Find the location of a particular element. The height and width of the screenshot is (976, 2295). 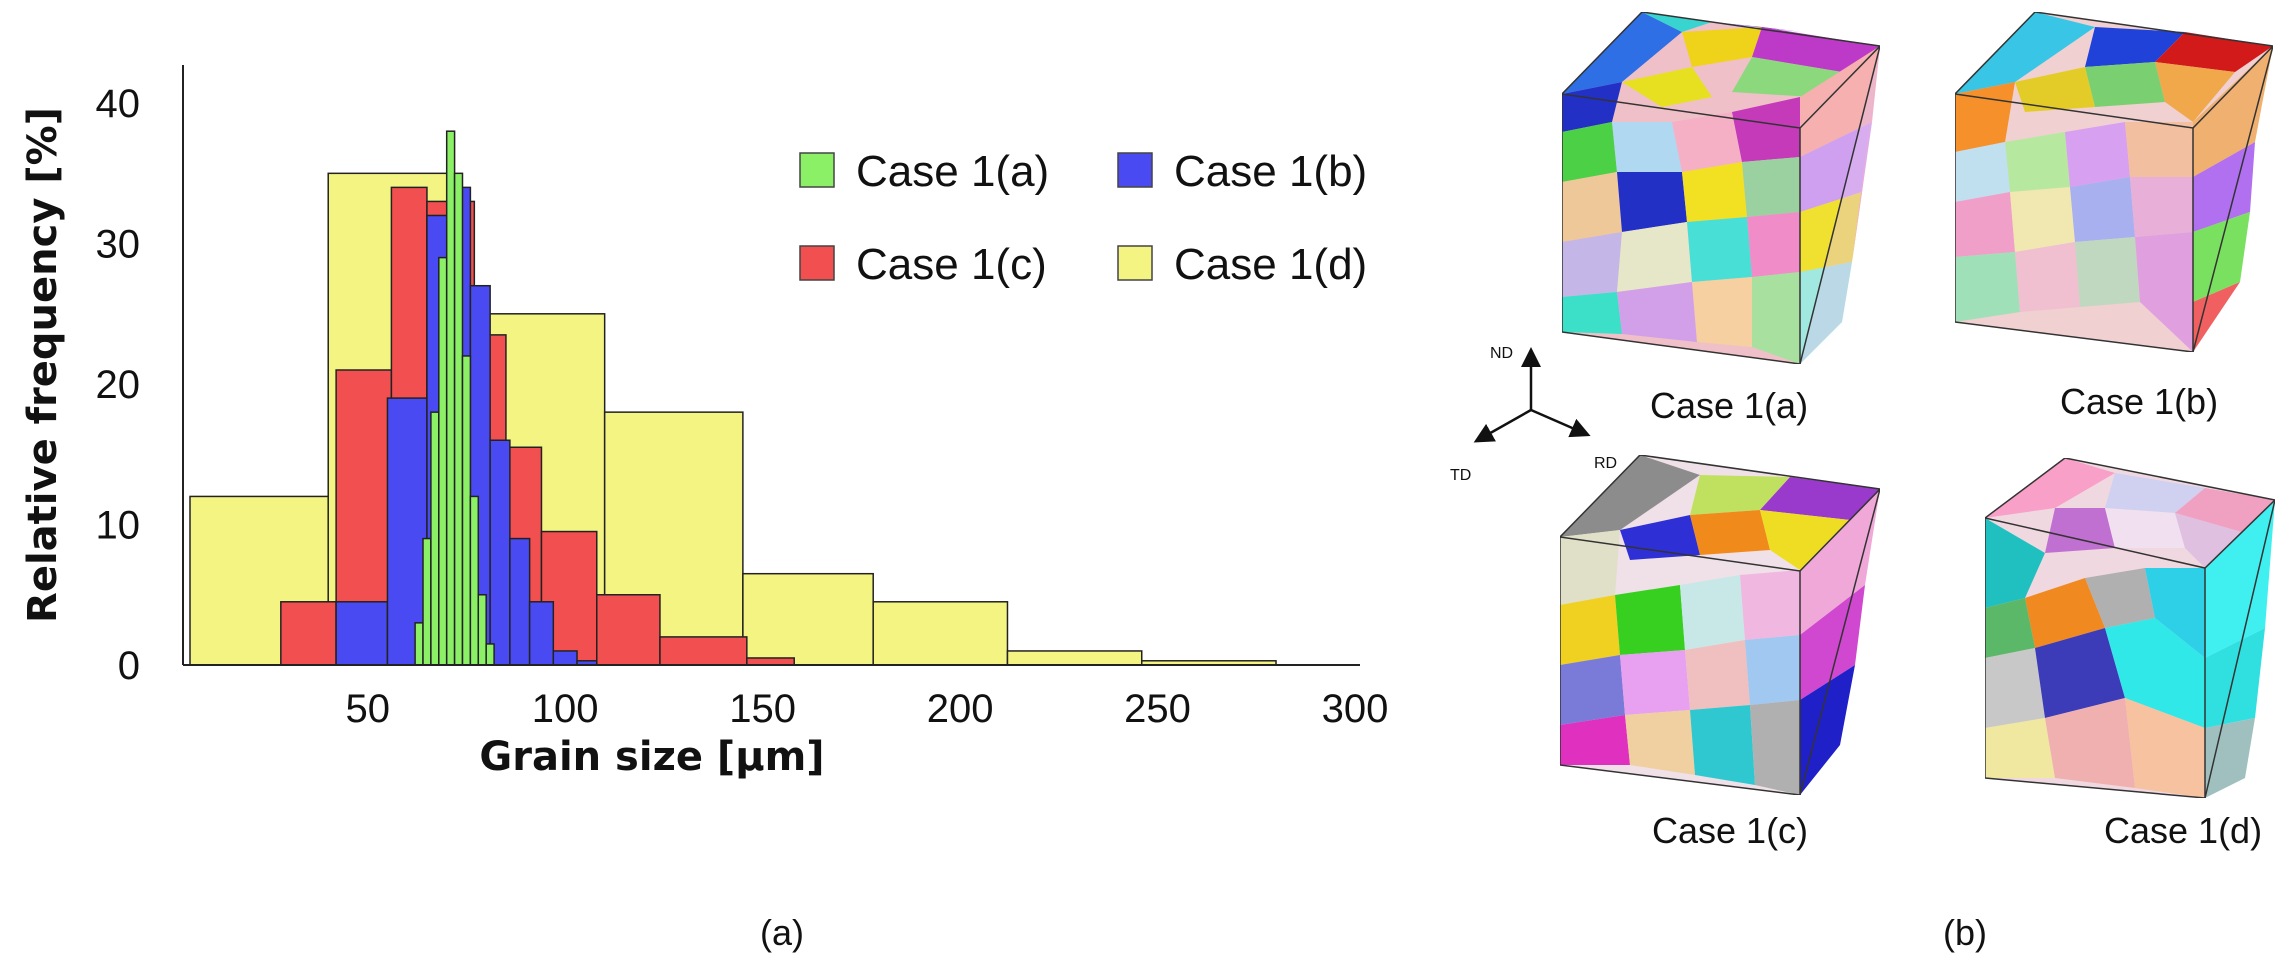

x-tick-label-0: 50 is located at coordinates (367, 709).